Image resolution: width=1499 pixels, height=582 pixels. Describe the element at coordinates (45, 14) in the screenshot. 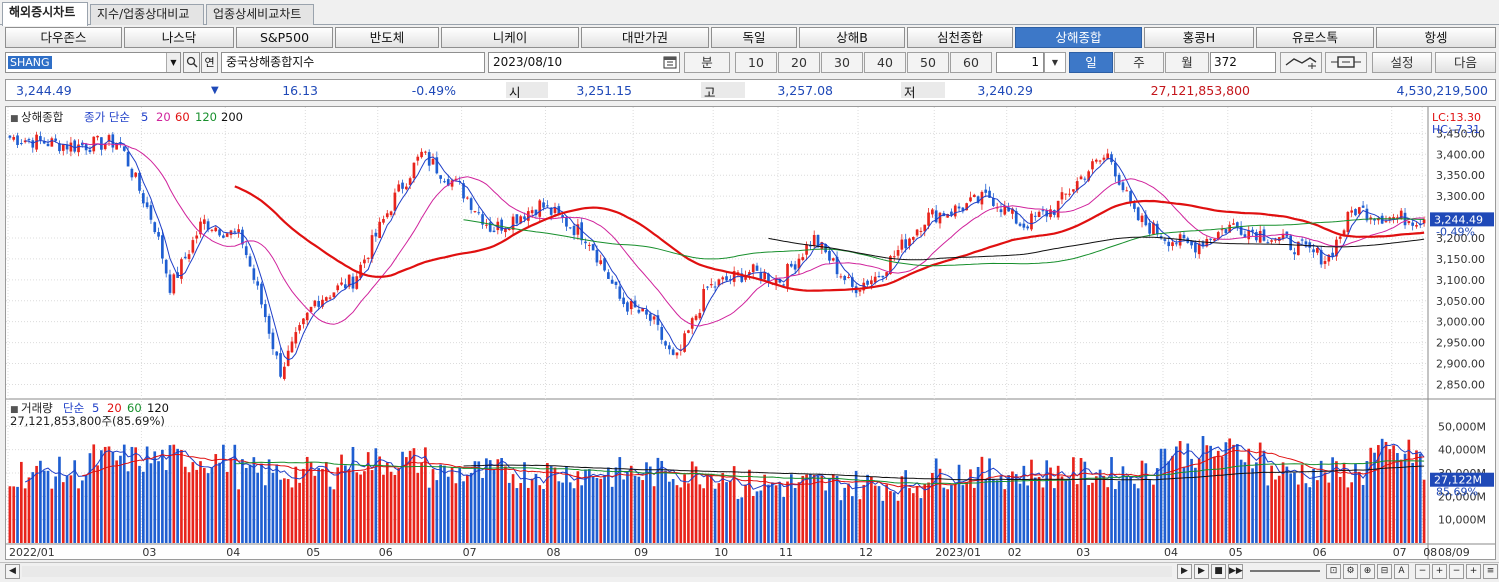

I see `tab-overseas-chart: 해외증시차트` at that location.